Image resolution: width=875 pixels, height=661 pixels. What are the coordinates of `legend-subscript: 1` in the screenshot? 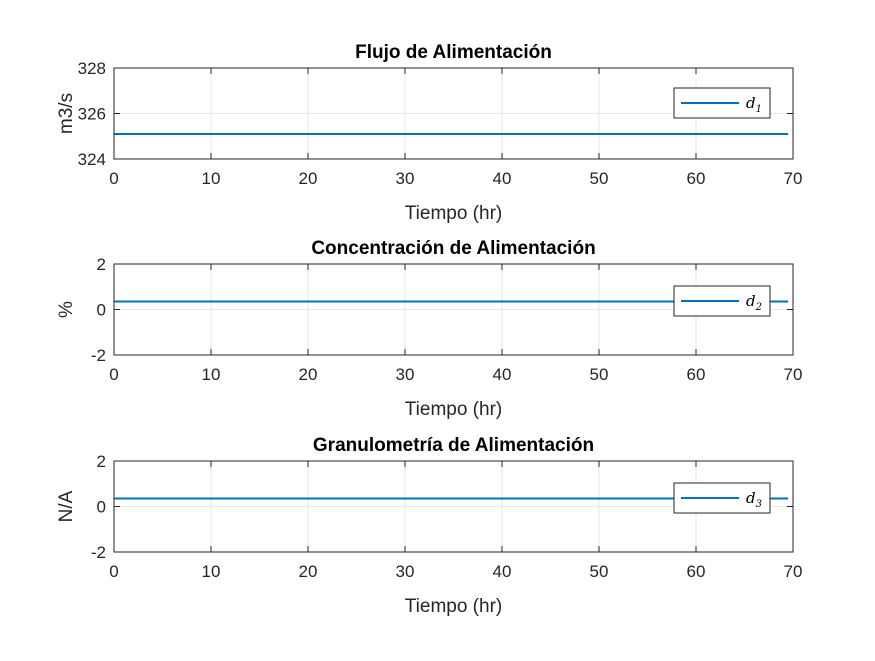 It's located at (759, 109).